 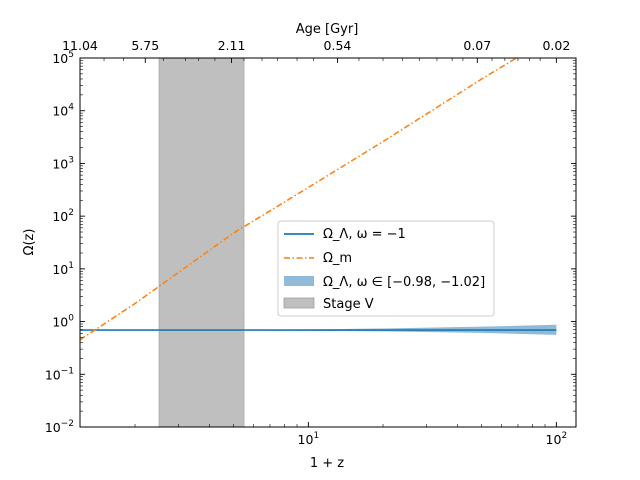 What do you see at coordinates (327, 29) in the screenshot?
I see `top-axis-label: Age [Gyr]` at bounding box center [327, 29].